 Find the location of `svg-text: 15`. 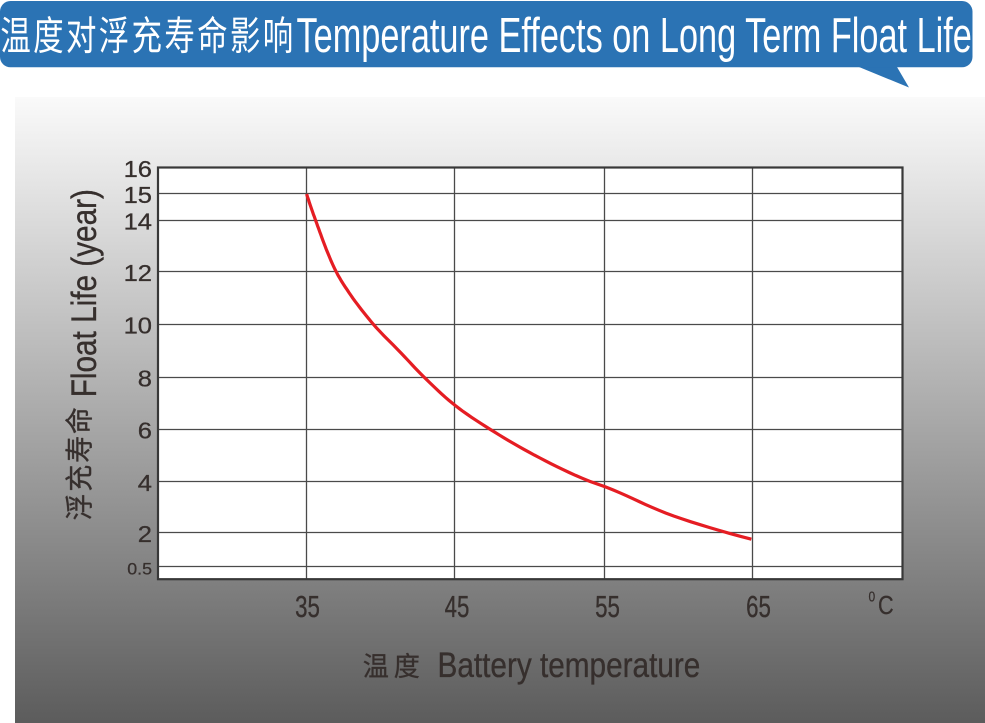

svg-text: 15 is located at coordinates (138, 196).